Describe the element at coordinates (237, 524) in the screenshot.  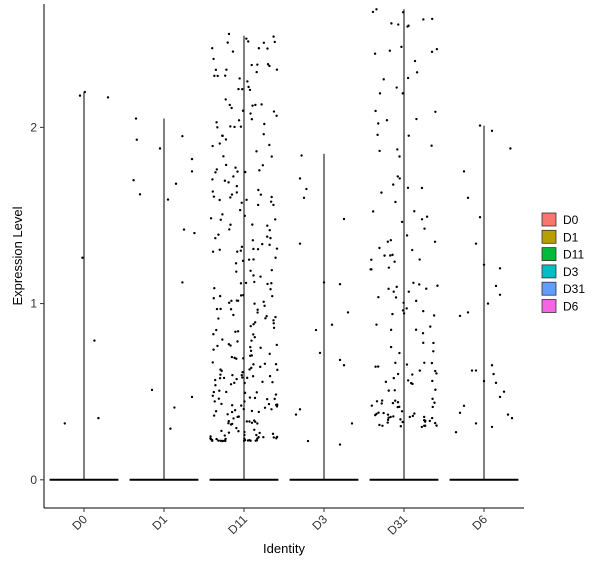
I see `x-tick-label: D11` at that location.